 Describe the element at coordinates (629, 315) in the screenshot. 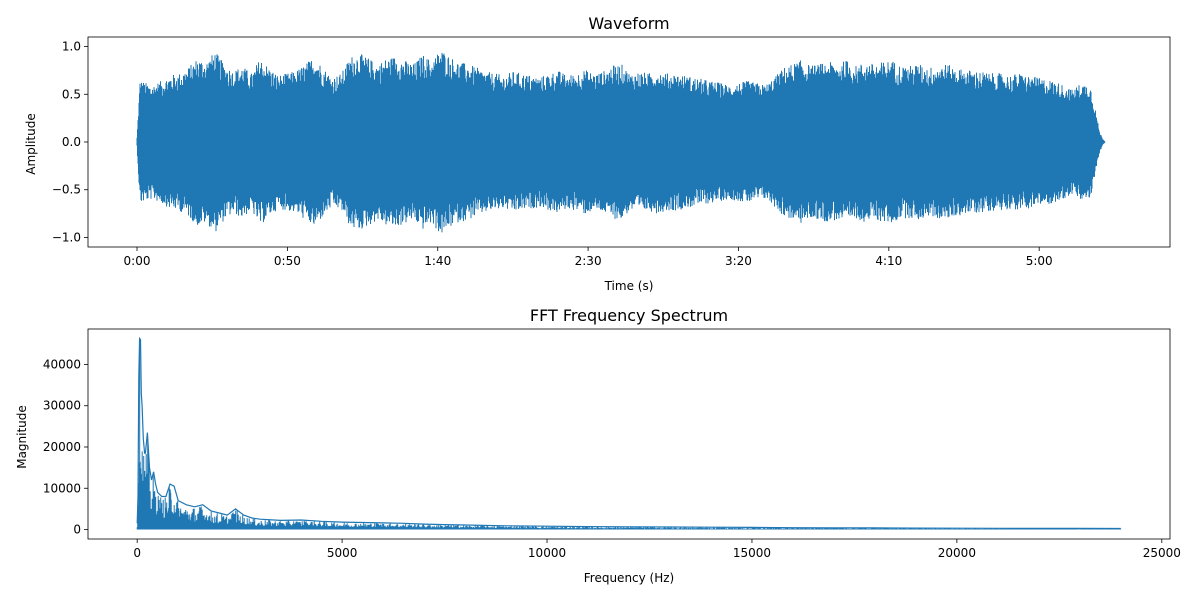

I see `fft-title: FFT Frequency Spectrum` at that location.